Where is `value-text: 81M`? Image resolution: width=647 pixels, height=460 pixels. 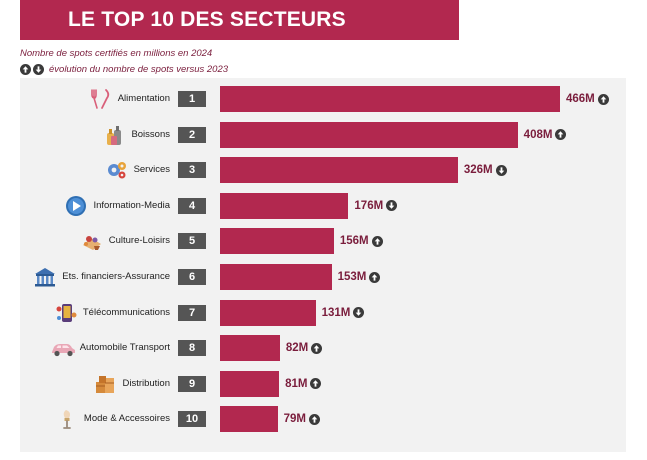 value-text: 81M is located at coordinates (296, 383).